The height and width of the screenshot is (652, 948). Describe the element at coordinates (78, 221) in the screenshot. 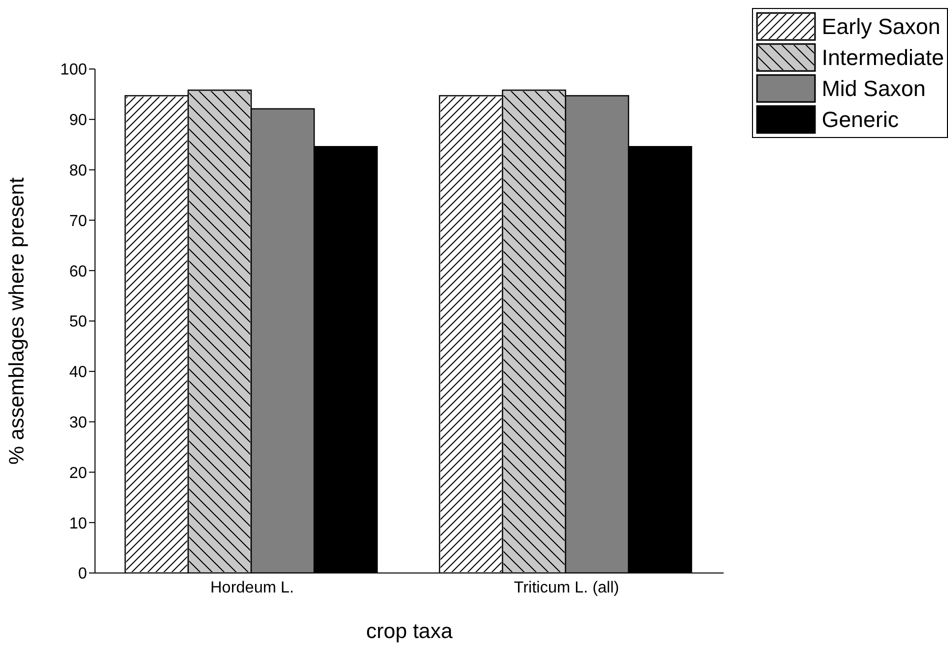

I see `y-tick-label: 70` at that location.